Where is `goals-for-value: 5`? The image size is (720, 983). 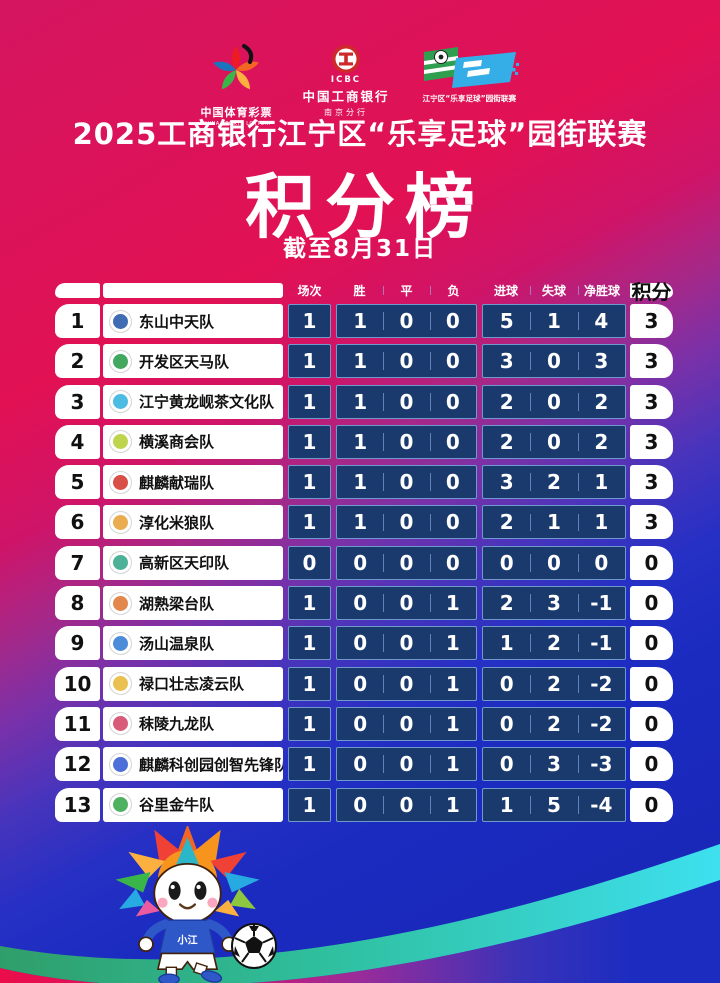
goals-for-value: 5 is located at coordinates (506, 321).